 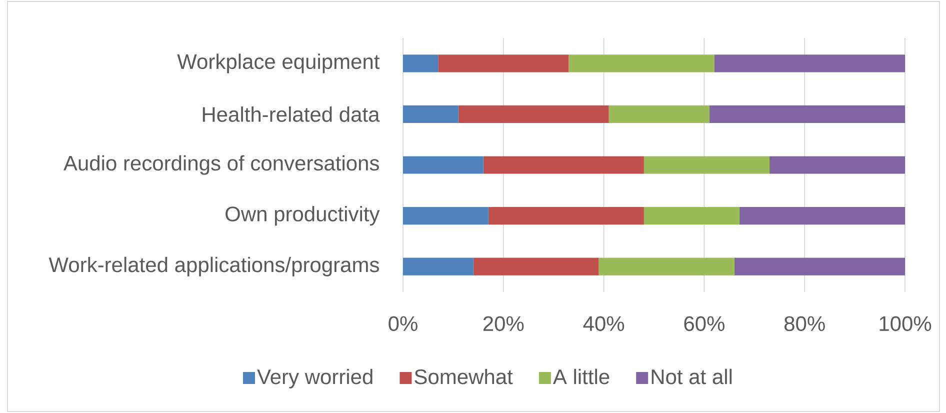 I want to click on legend-label: Somewhat, so click(x=463, y=376).